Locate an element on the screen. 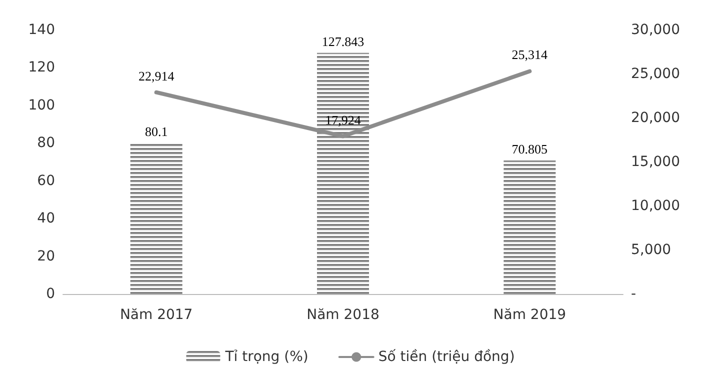 This screenshot has width=701, height=385. legend-label: Số tiền (triệu đồng) is located at coordinates (446, 357).